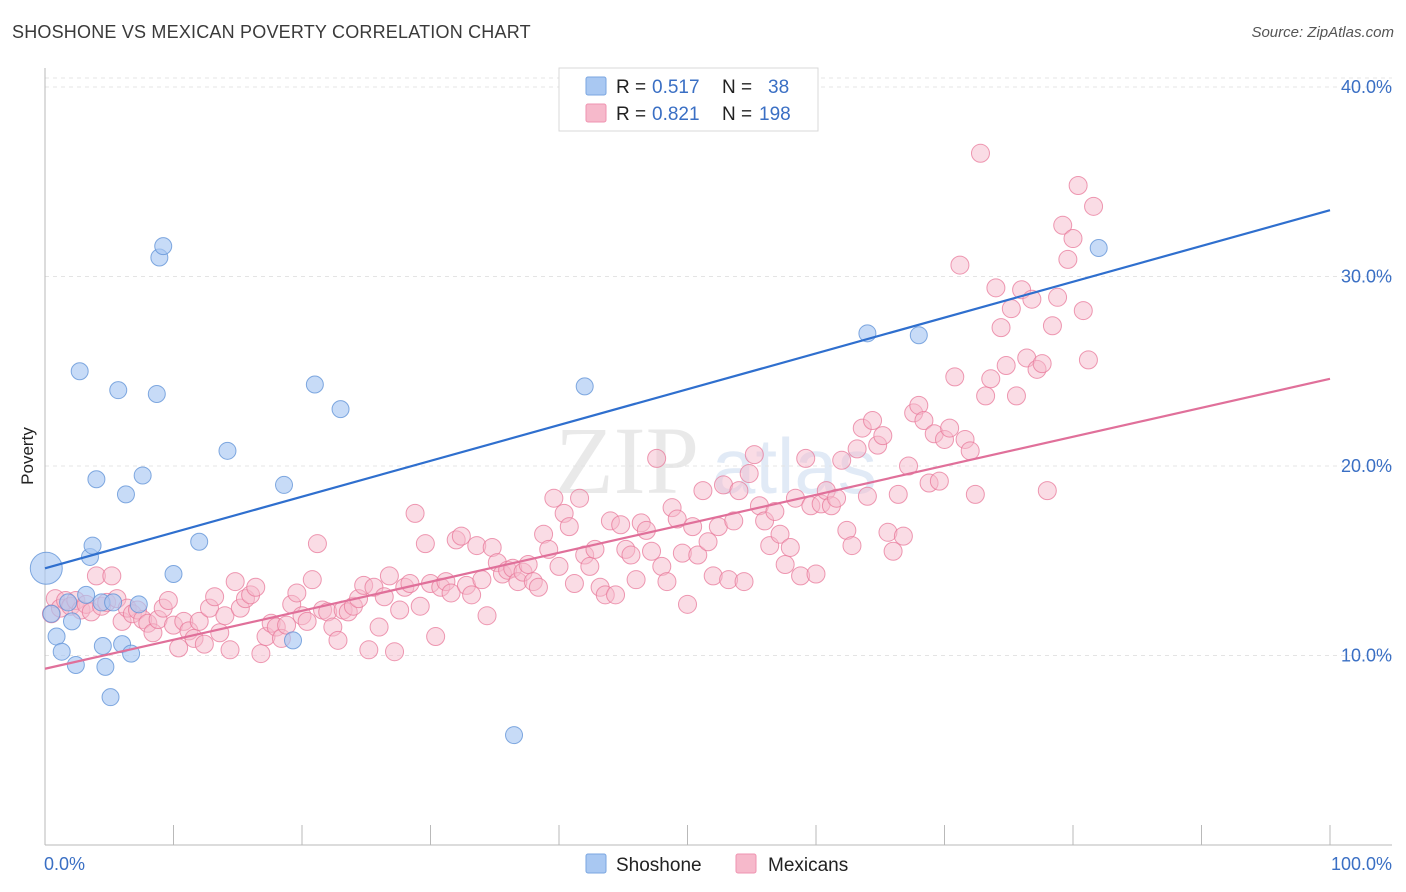 This screenshot has width=1406, height=892. Describe the element at coordinates (687, 835) in the screenshot. I see `x-axis-ticks` at that location.